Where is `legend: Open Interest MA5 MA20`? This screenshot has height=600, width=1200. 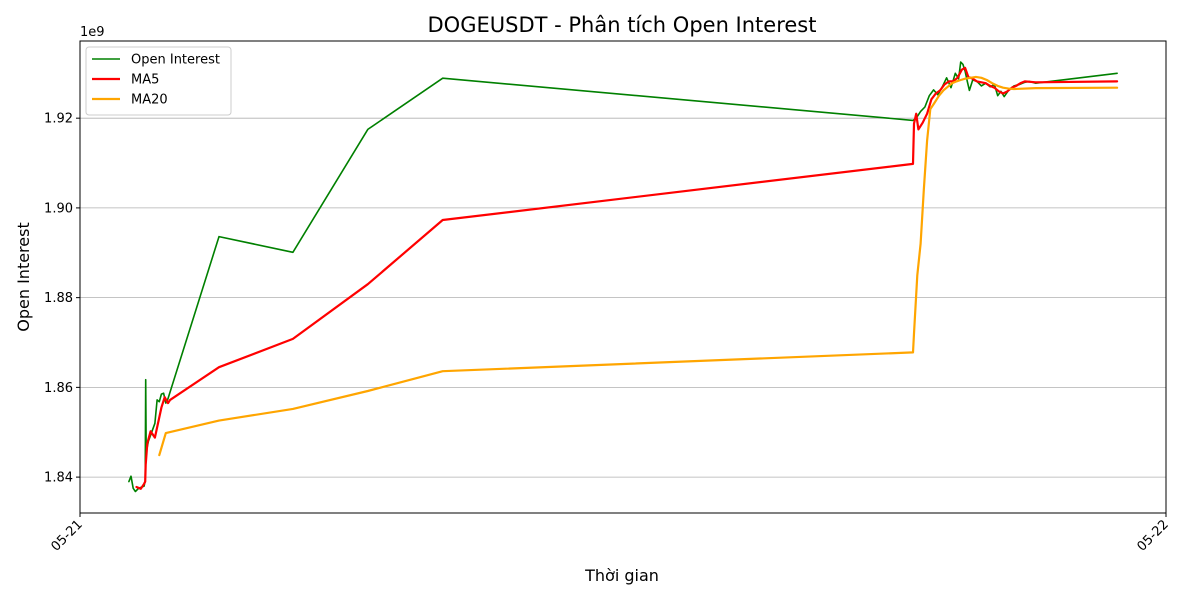 legend: Open Interest MA5 MA20 is located at coordinates (158, 81).